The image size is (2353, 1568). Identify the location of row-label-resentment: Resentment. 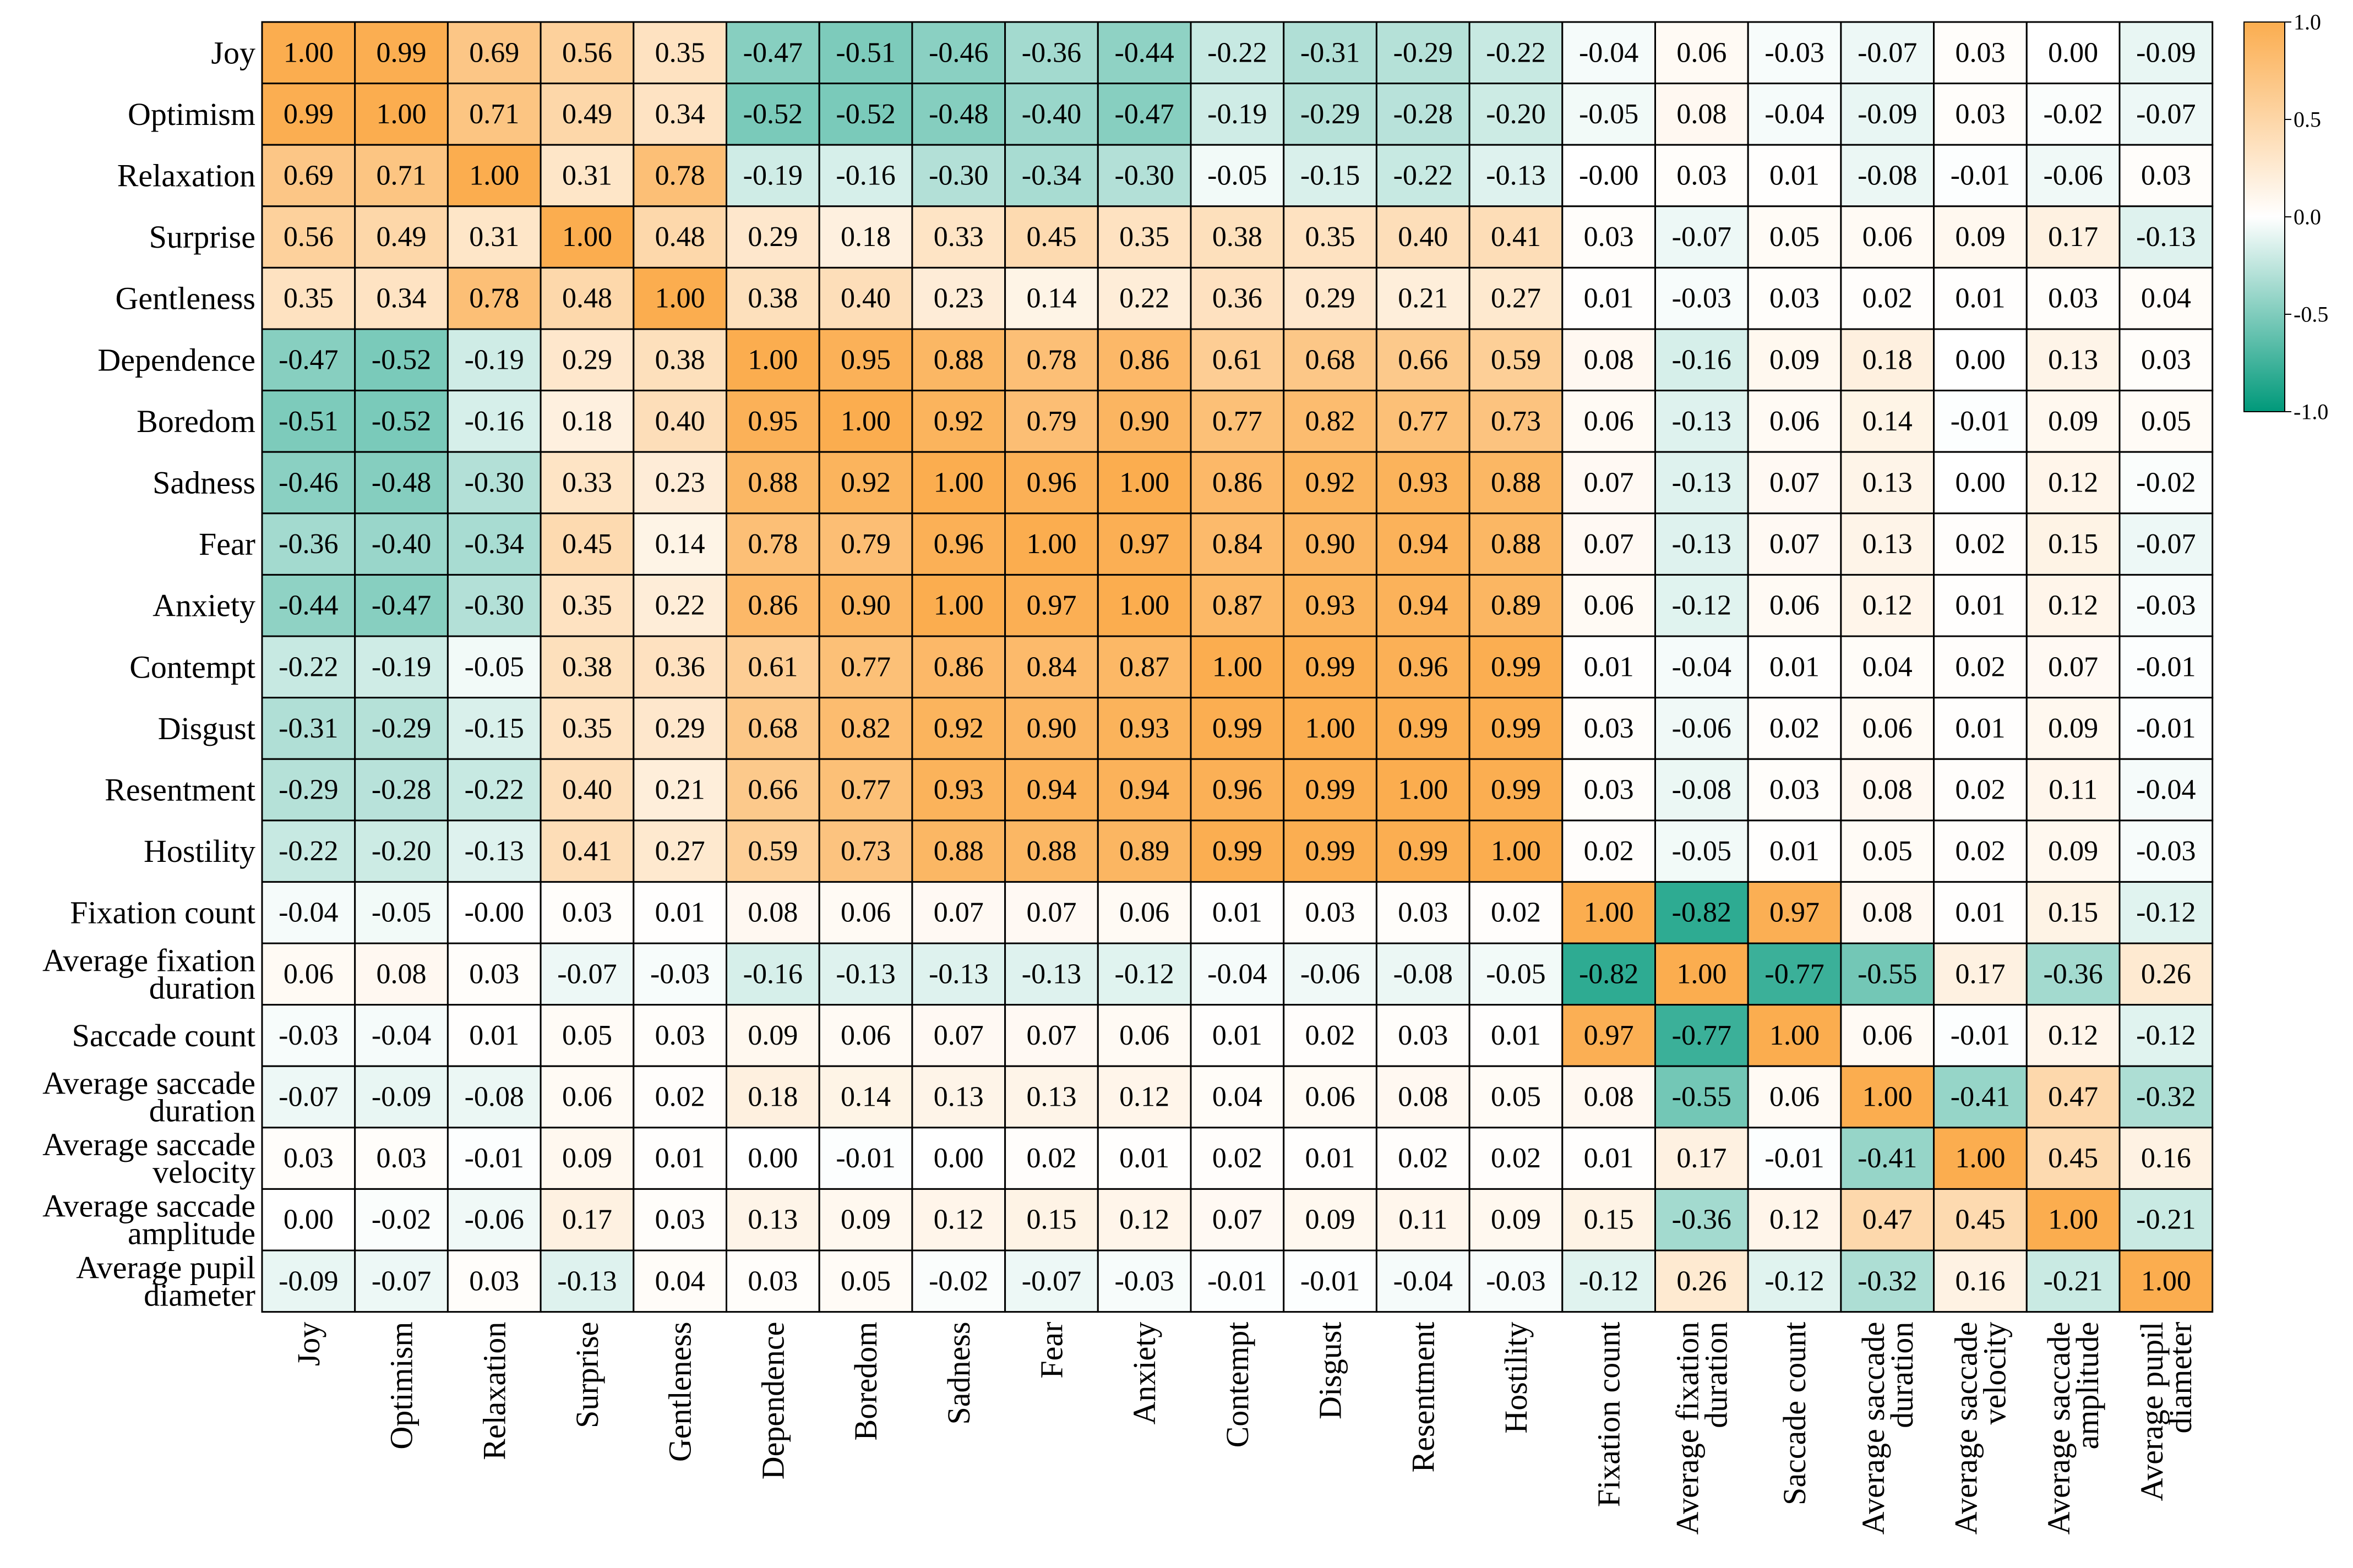
(180, 790).